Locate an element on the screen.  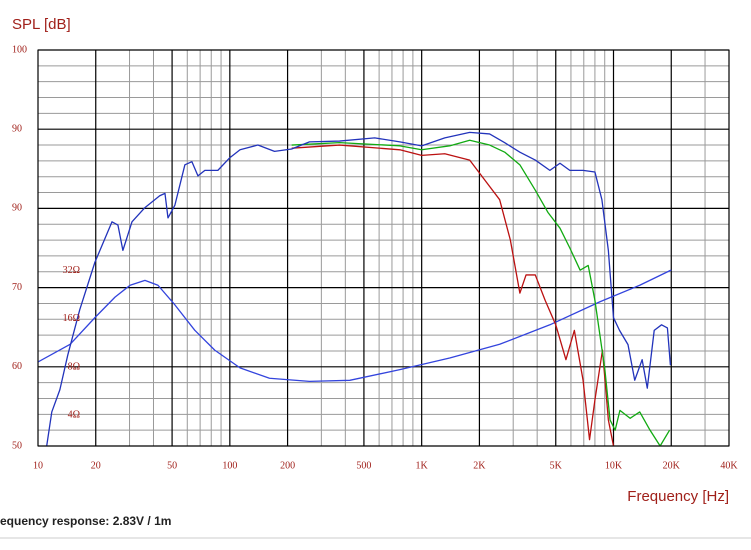
x-tick-label: 20 is located at coordinates (96, 465).